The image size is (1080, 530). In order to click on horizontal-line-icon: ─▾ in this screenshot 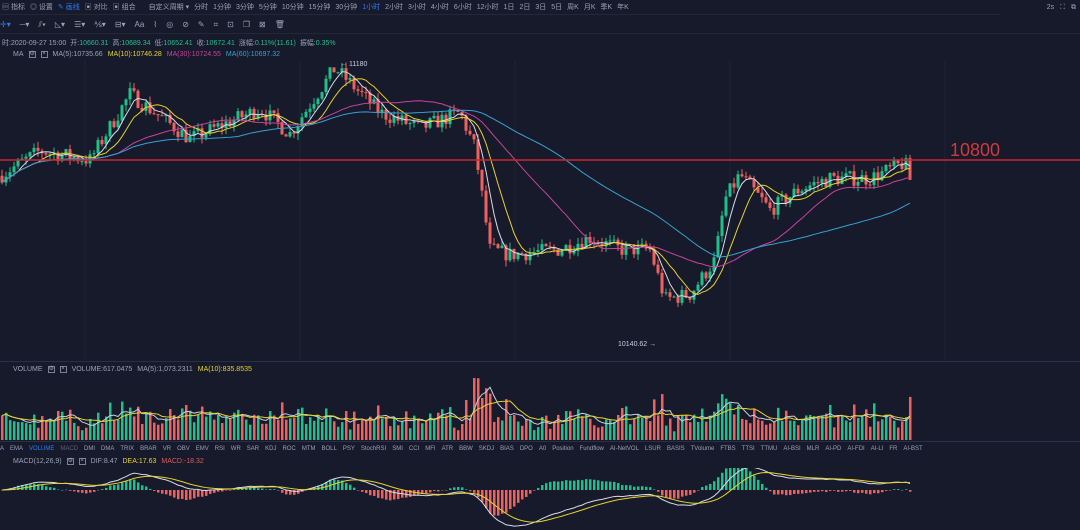, I will do `click(24, 24)`.